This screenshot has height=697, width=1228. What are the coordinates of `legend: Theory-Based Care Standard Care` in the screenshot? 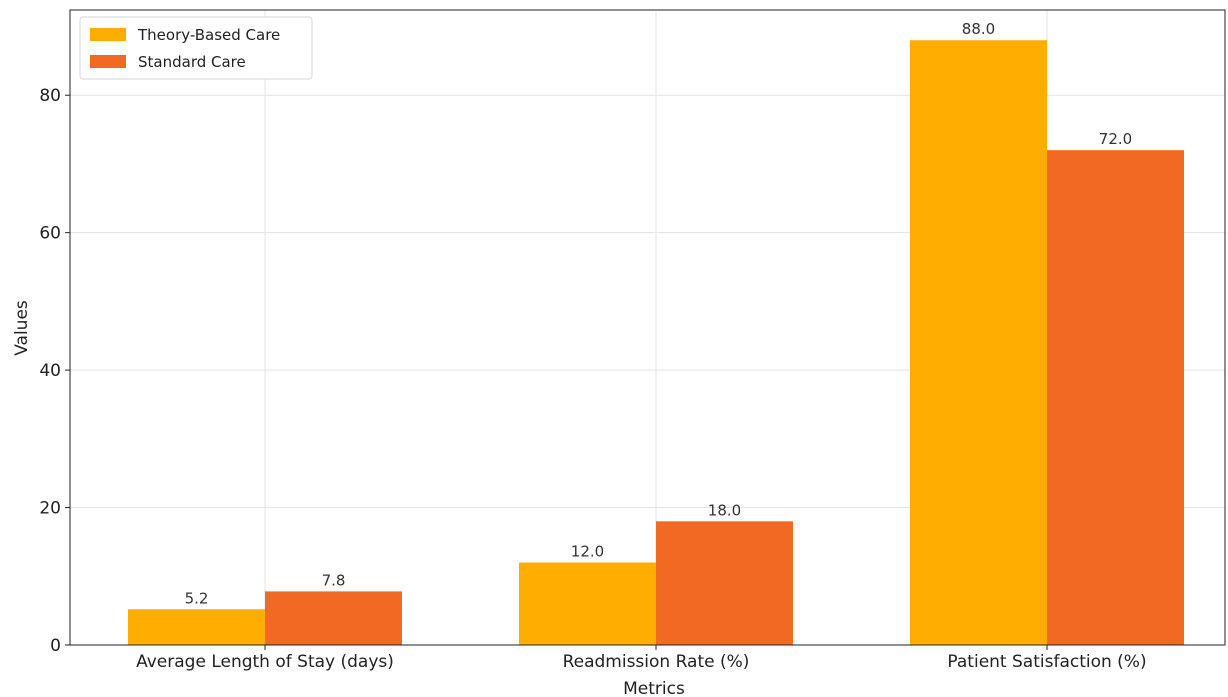 It's located at (196, 48).